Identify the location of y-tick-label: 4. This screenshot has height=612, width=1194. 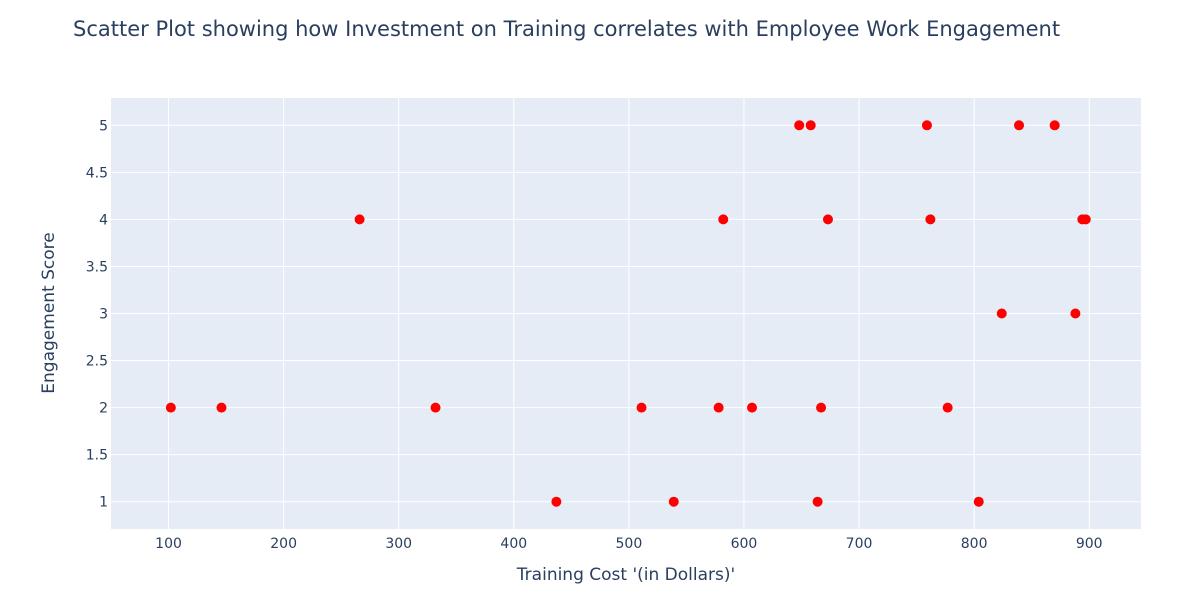
(103, 220).